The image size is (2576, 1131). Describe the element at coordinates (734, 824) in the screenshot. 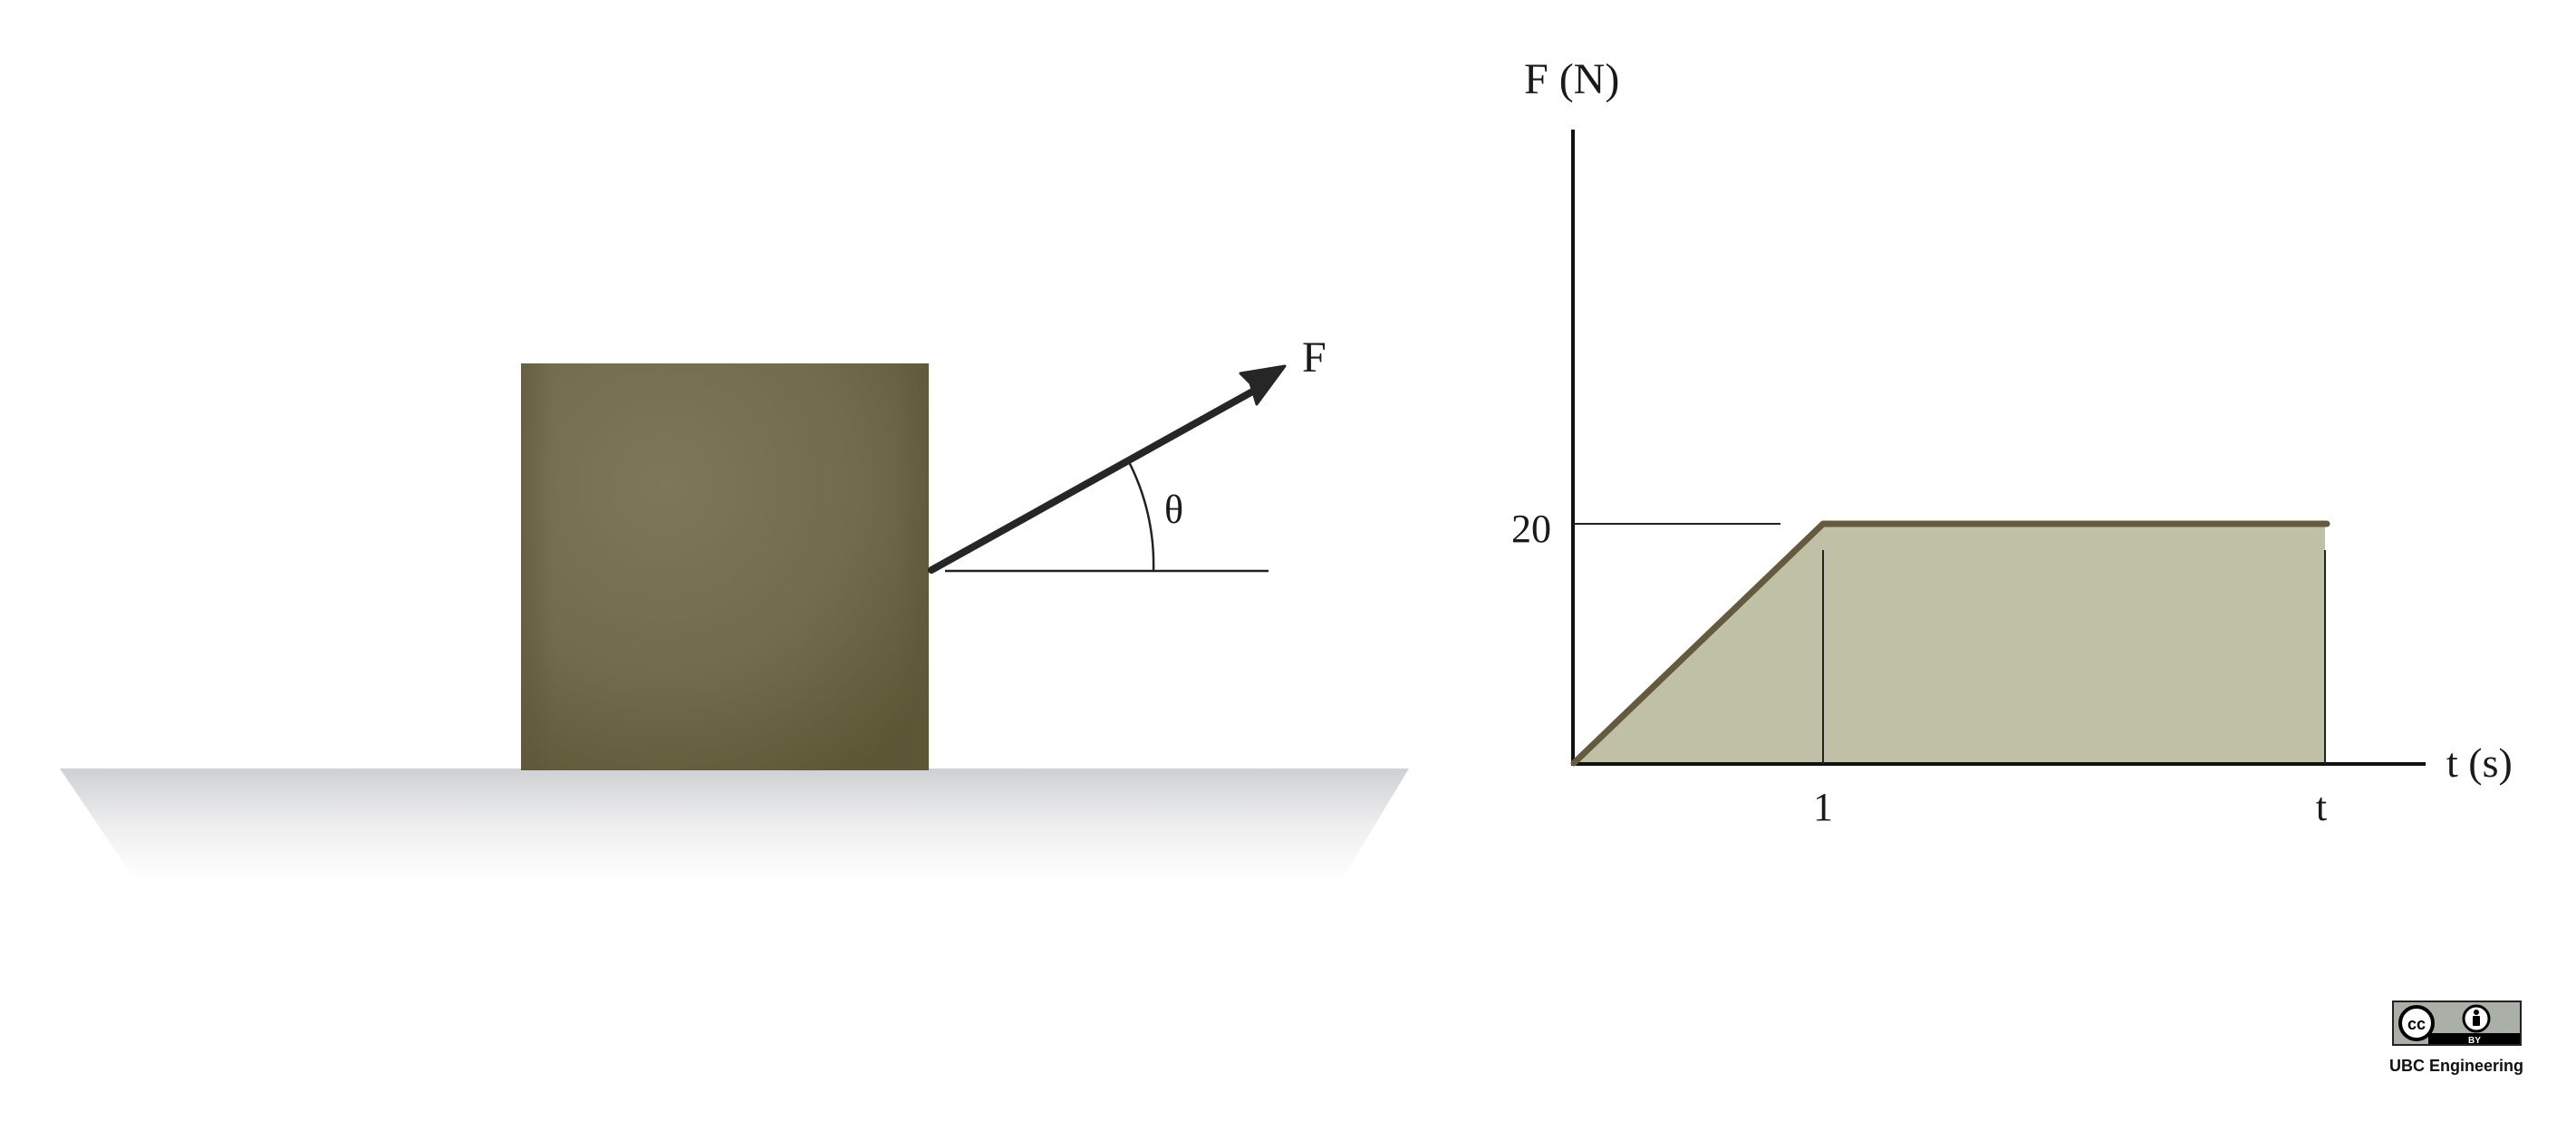

I see `ground-surface` at that location.